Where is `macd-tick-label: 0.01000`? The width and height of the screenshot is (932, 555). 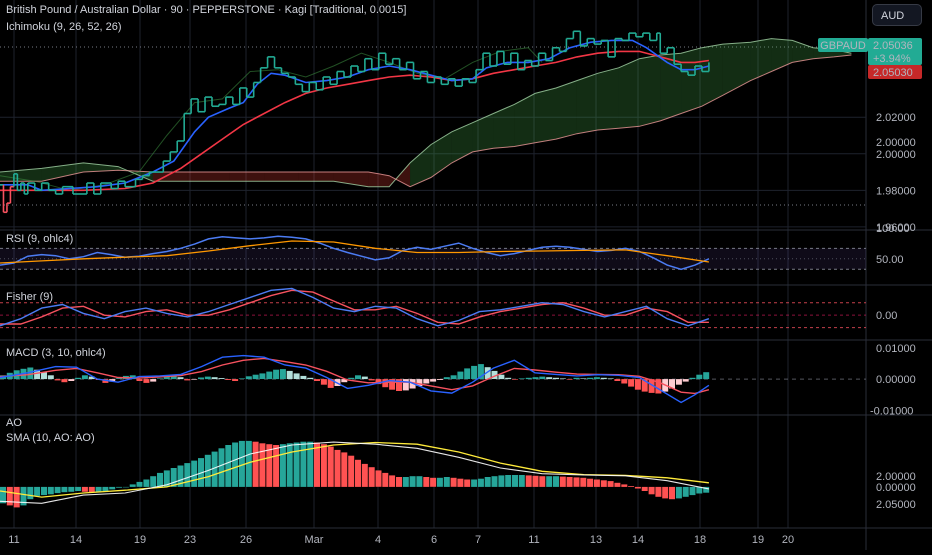 macd-tick-label: 0.01000 is located at coordinates (896, 349).